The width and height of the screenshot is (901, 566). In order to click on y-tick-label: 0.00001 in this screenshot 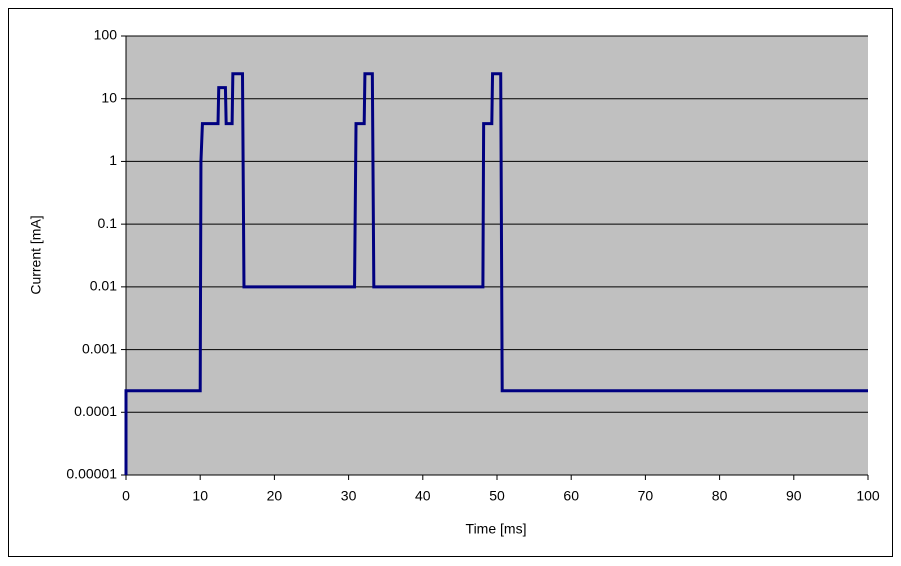, I will do `click(91, 474)`.